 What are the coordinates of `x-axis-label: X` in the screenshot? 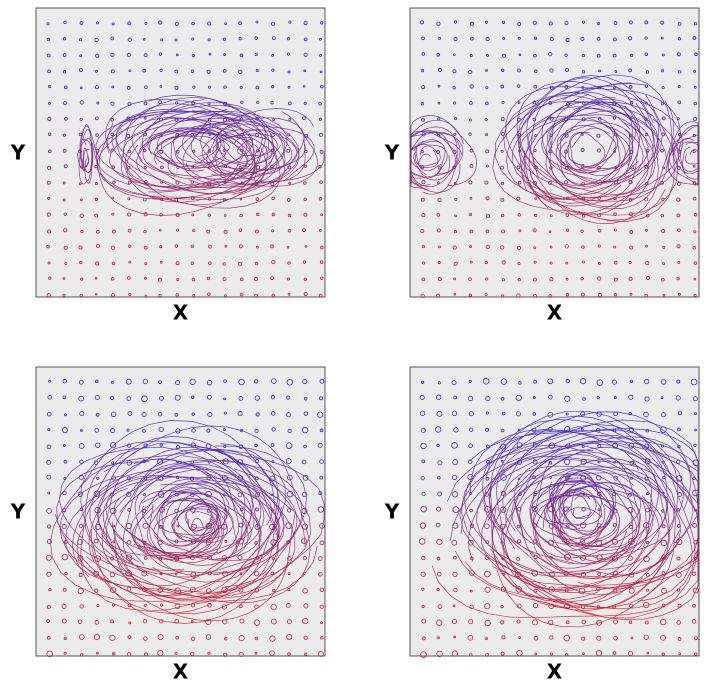 It's located at (181, 670).